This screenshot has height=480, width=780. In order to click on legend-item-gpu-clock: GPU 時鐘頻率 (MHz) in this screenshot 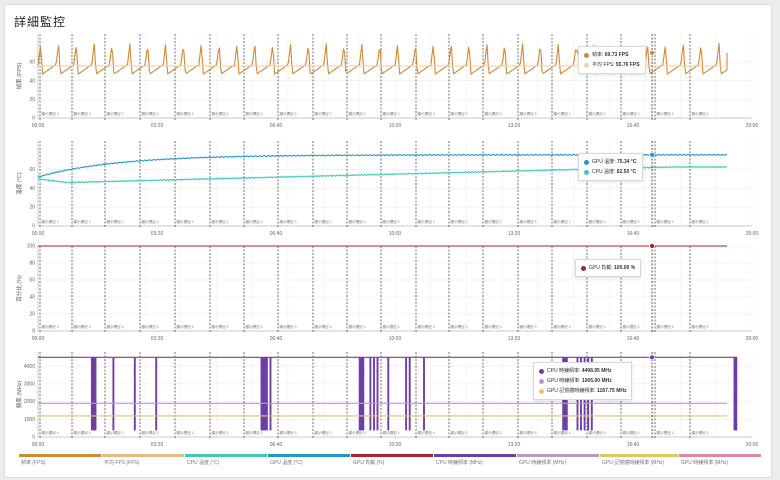, I will do `click(558, 462)`.